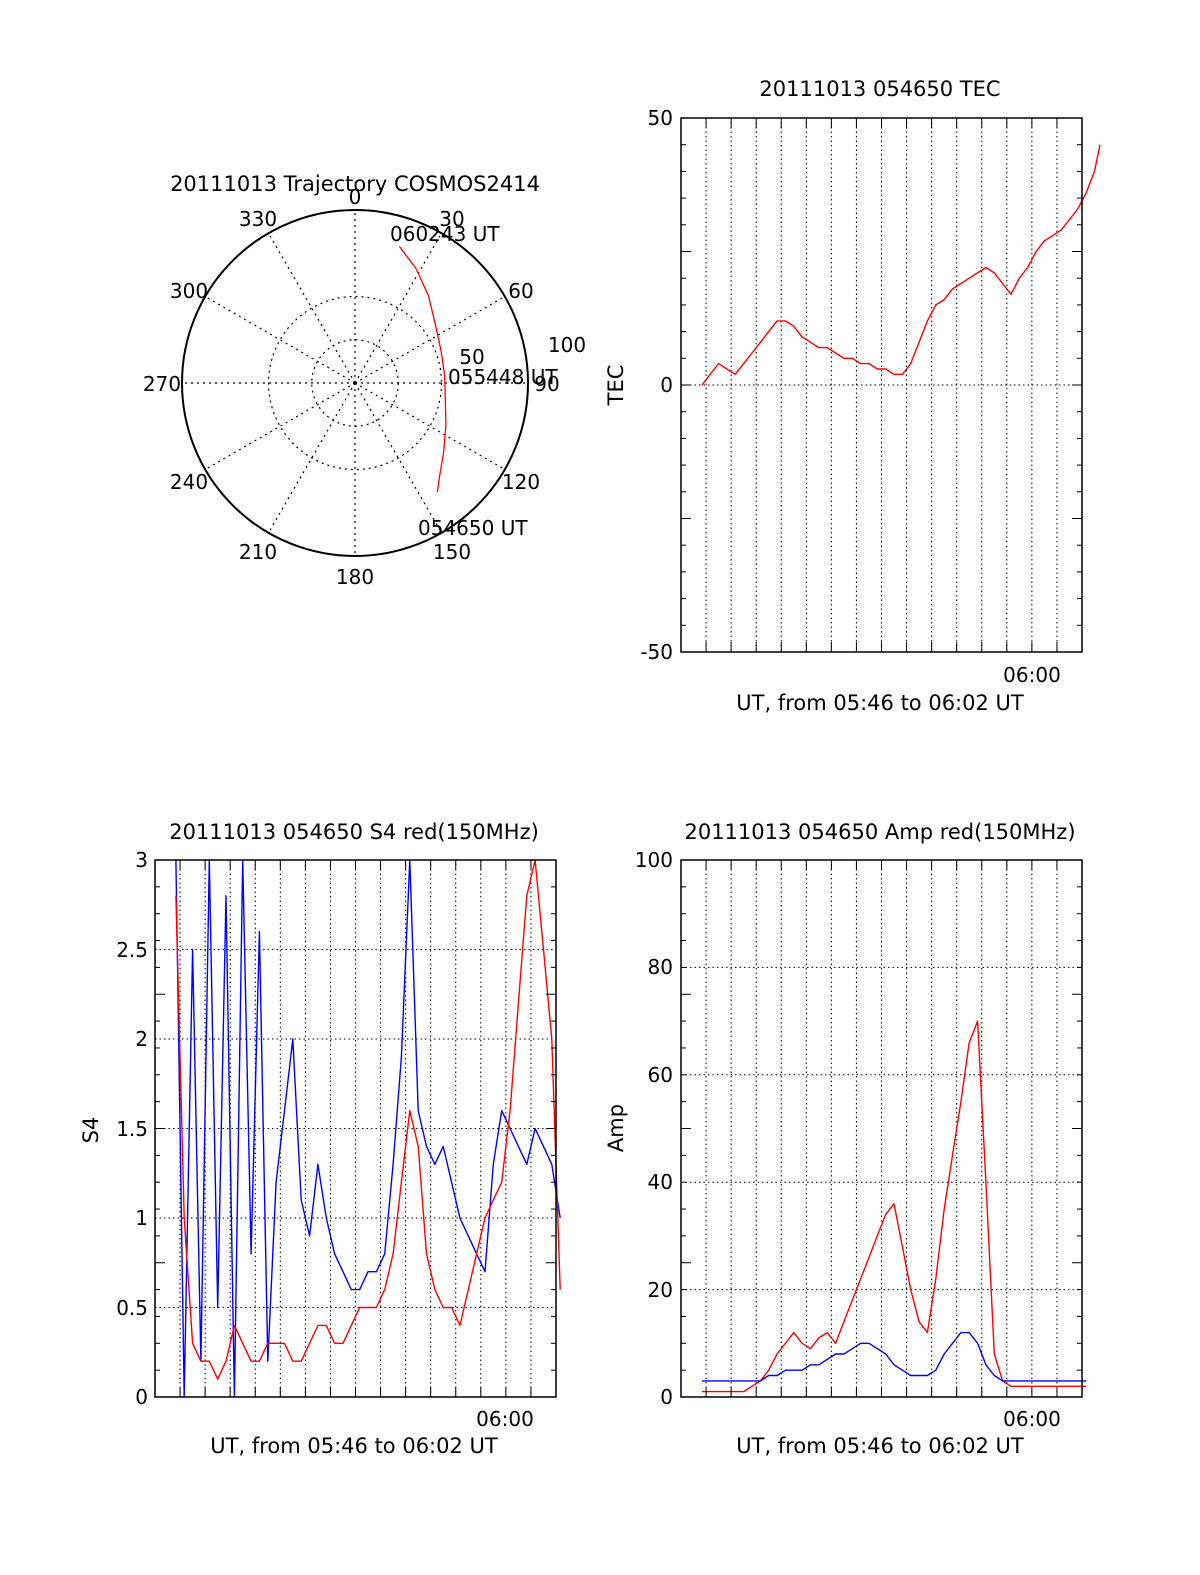 Image resolution: width=1200 pixels, height=1575 pixels. I want to click on tec-gridlines, so click(881, 385).